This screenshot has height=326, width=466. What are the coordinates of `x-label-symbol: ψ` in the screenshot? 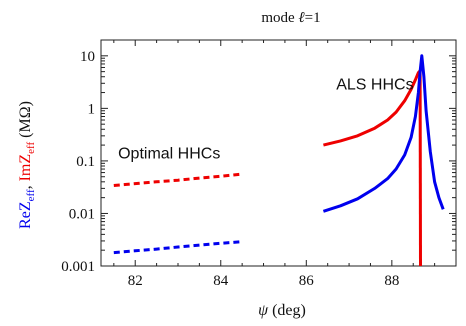 It's located at (263, 310).